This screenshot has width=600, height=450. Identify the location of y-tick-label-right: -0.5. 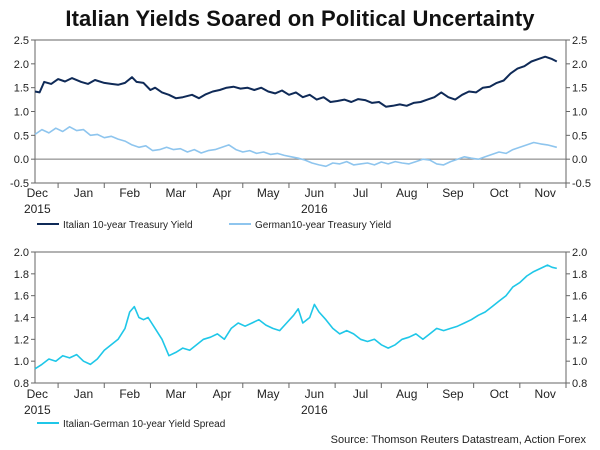
(581, 184).